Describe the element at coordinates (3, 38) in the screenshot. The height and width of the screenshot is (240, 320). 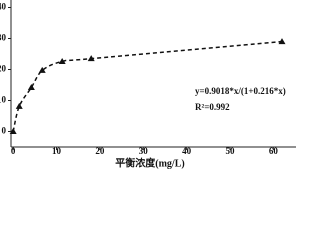
I see `y-tick-label: 30` at that location.